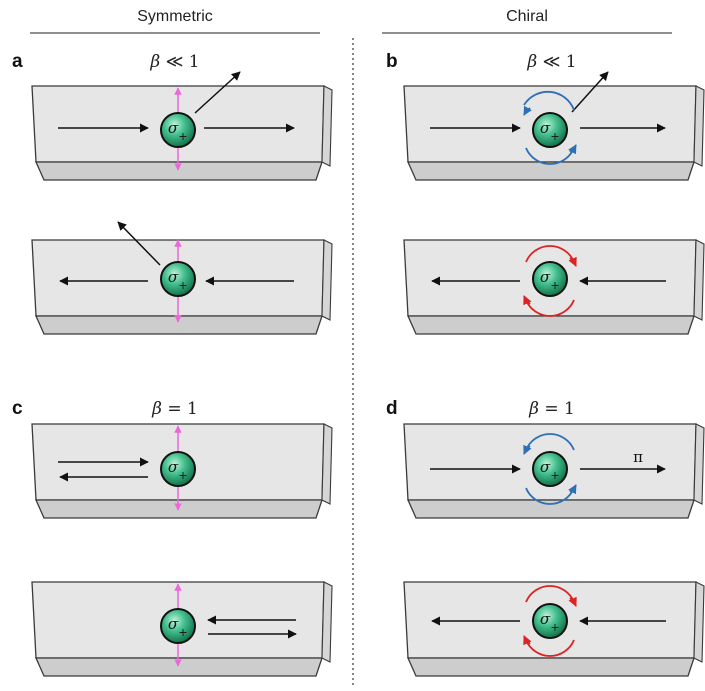 The image size is (705, 691). What do you see at coordinates (174, 409) in the screenshot?
I see `beta-label-c: β = 1` at bounding box center [174, 409].